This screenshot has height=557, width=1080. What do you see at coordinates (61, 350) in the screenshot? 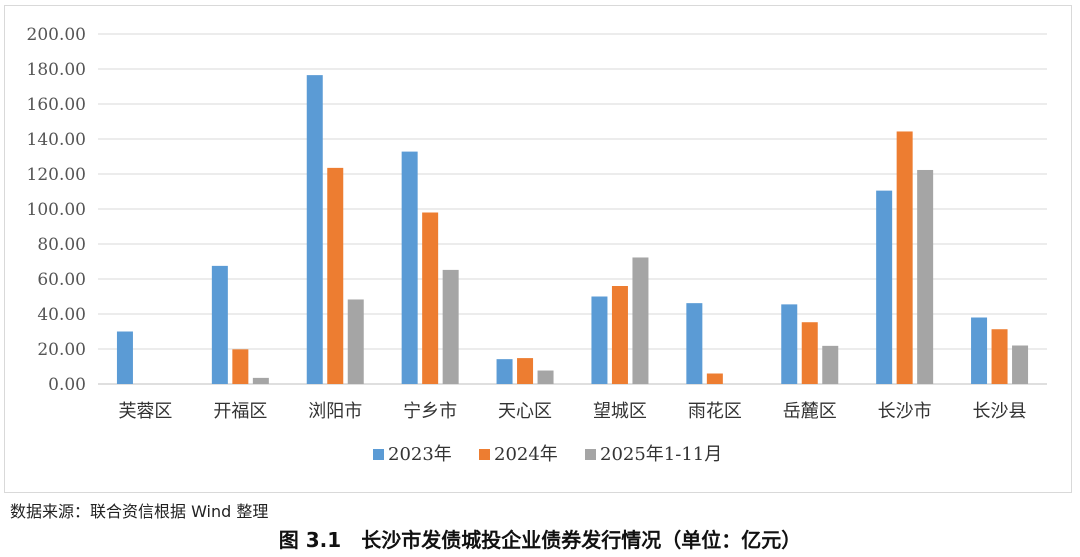
I see `y-tick-label: 20.00` at bounding box center [61, 350].